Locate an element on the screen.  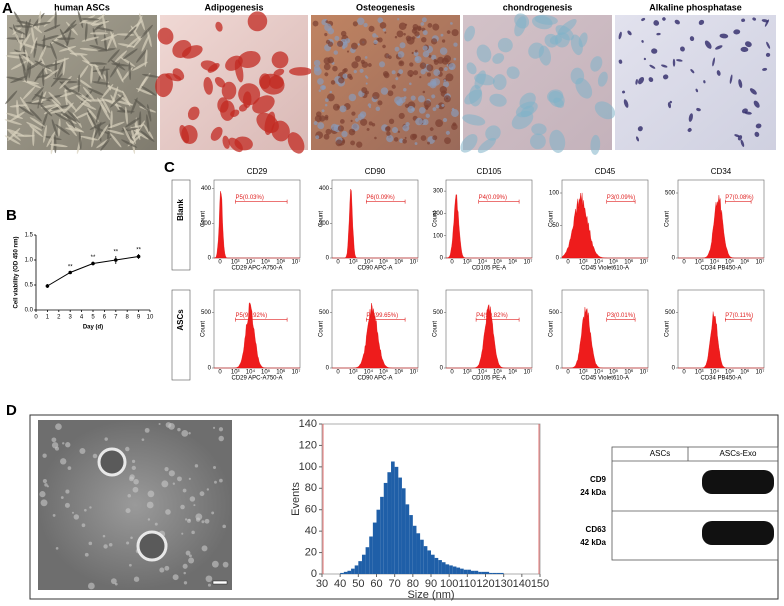
marker-title: CD90 is located at coordinates (375, 171).